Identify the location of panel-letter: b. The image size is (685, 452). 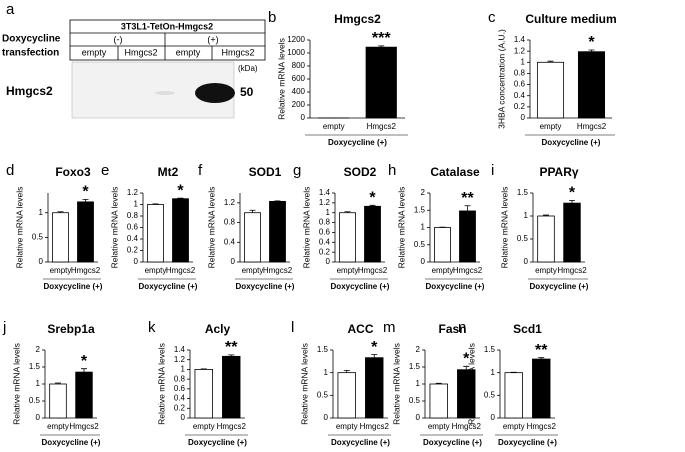
(272, 17).